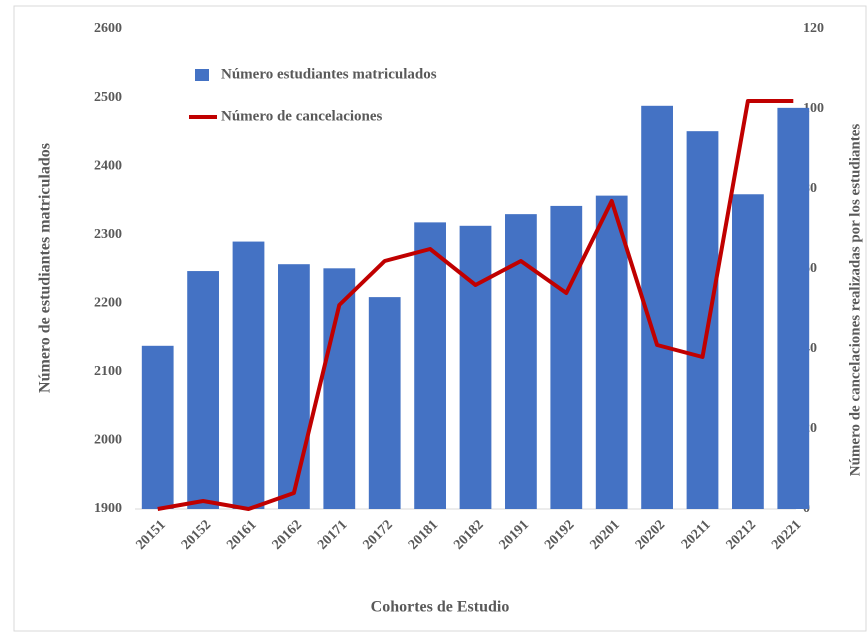  Describe the element at coordinates (741, 534) in the screenshot. I see `x-tick-label: 20212` at that location.